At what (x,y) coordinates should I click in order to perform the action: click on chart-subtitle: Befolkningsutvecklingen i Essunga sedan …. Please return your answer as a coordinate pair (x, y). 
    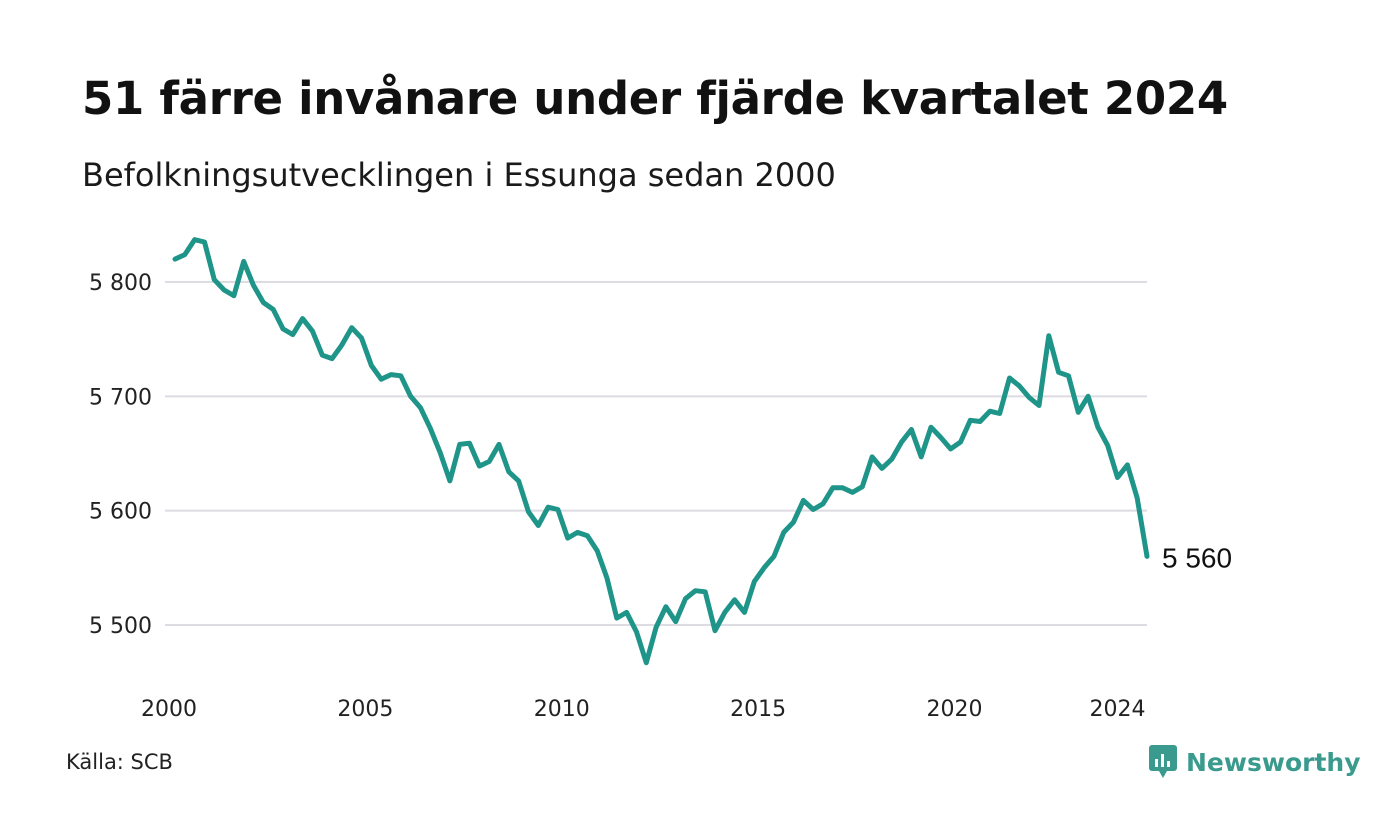
    Looking at the image, I should click on (459, 175).